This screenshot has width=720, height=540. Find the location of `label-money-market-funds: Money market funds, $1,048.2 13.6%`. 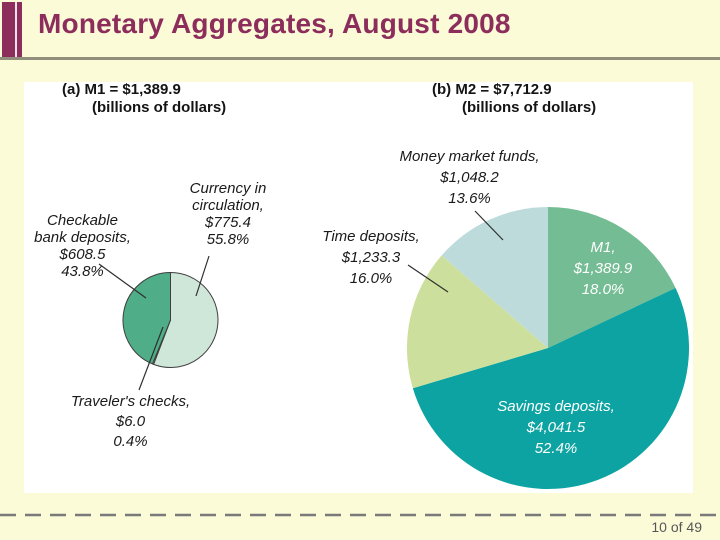

label-money-market-funds: Money market funds, $1,048.2 13.6% is located at coordinates (469, 177).